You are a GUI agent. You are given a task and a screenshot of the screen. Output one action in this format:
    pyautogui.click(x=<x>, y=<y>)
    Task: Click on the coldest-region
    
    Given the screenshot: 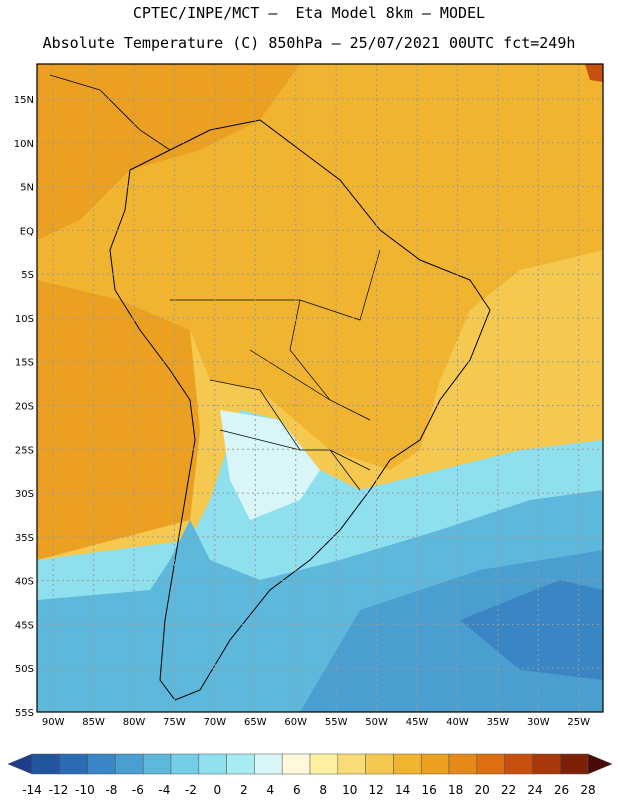 What is the action you would take?
    pyautogui.click(x=531, y=630)
    